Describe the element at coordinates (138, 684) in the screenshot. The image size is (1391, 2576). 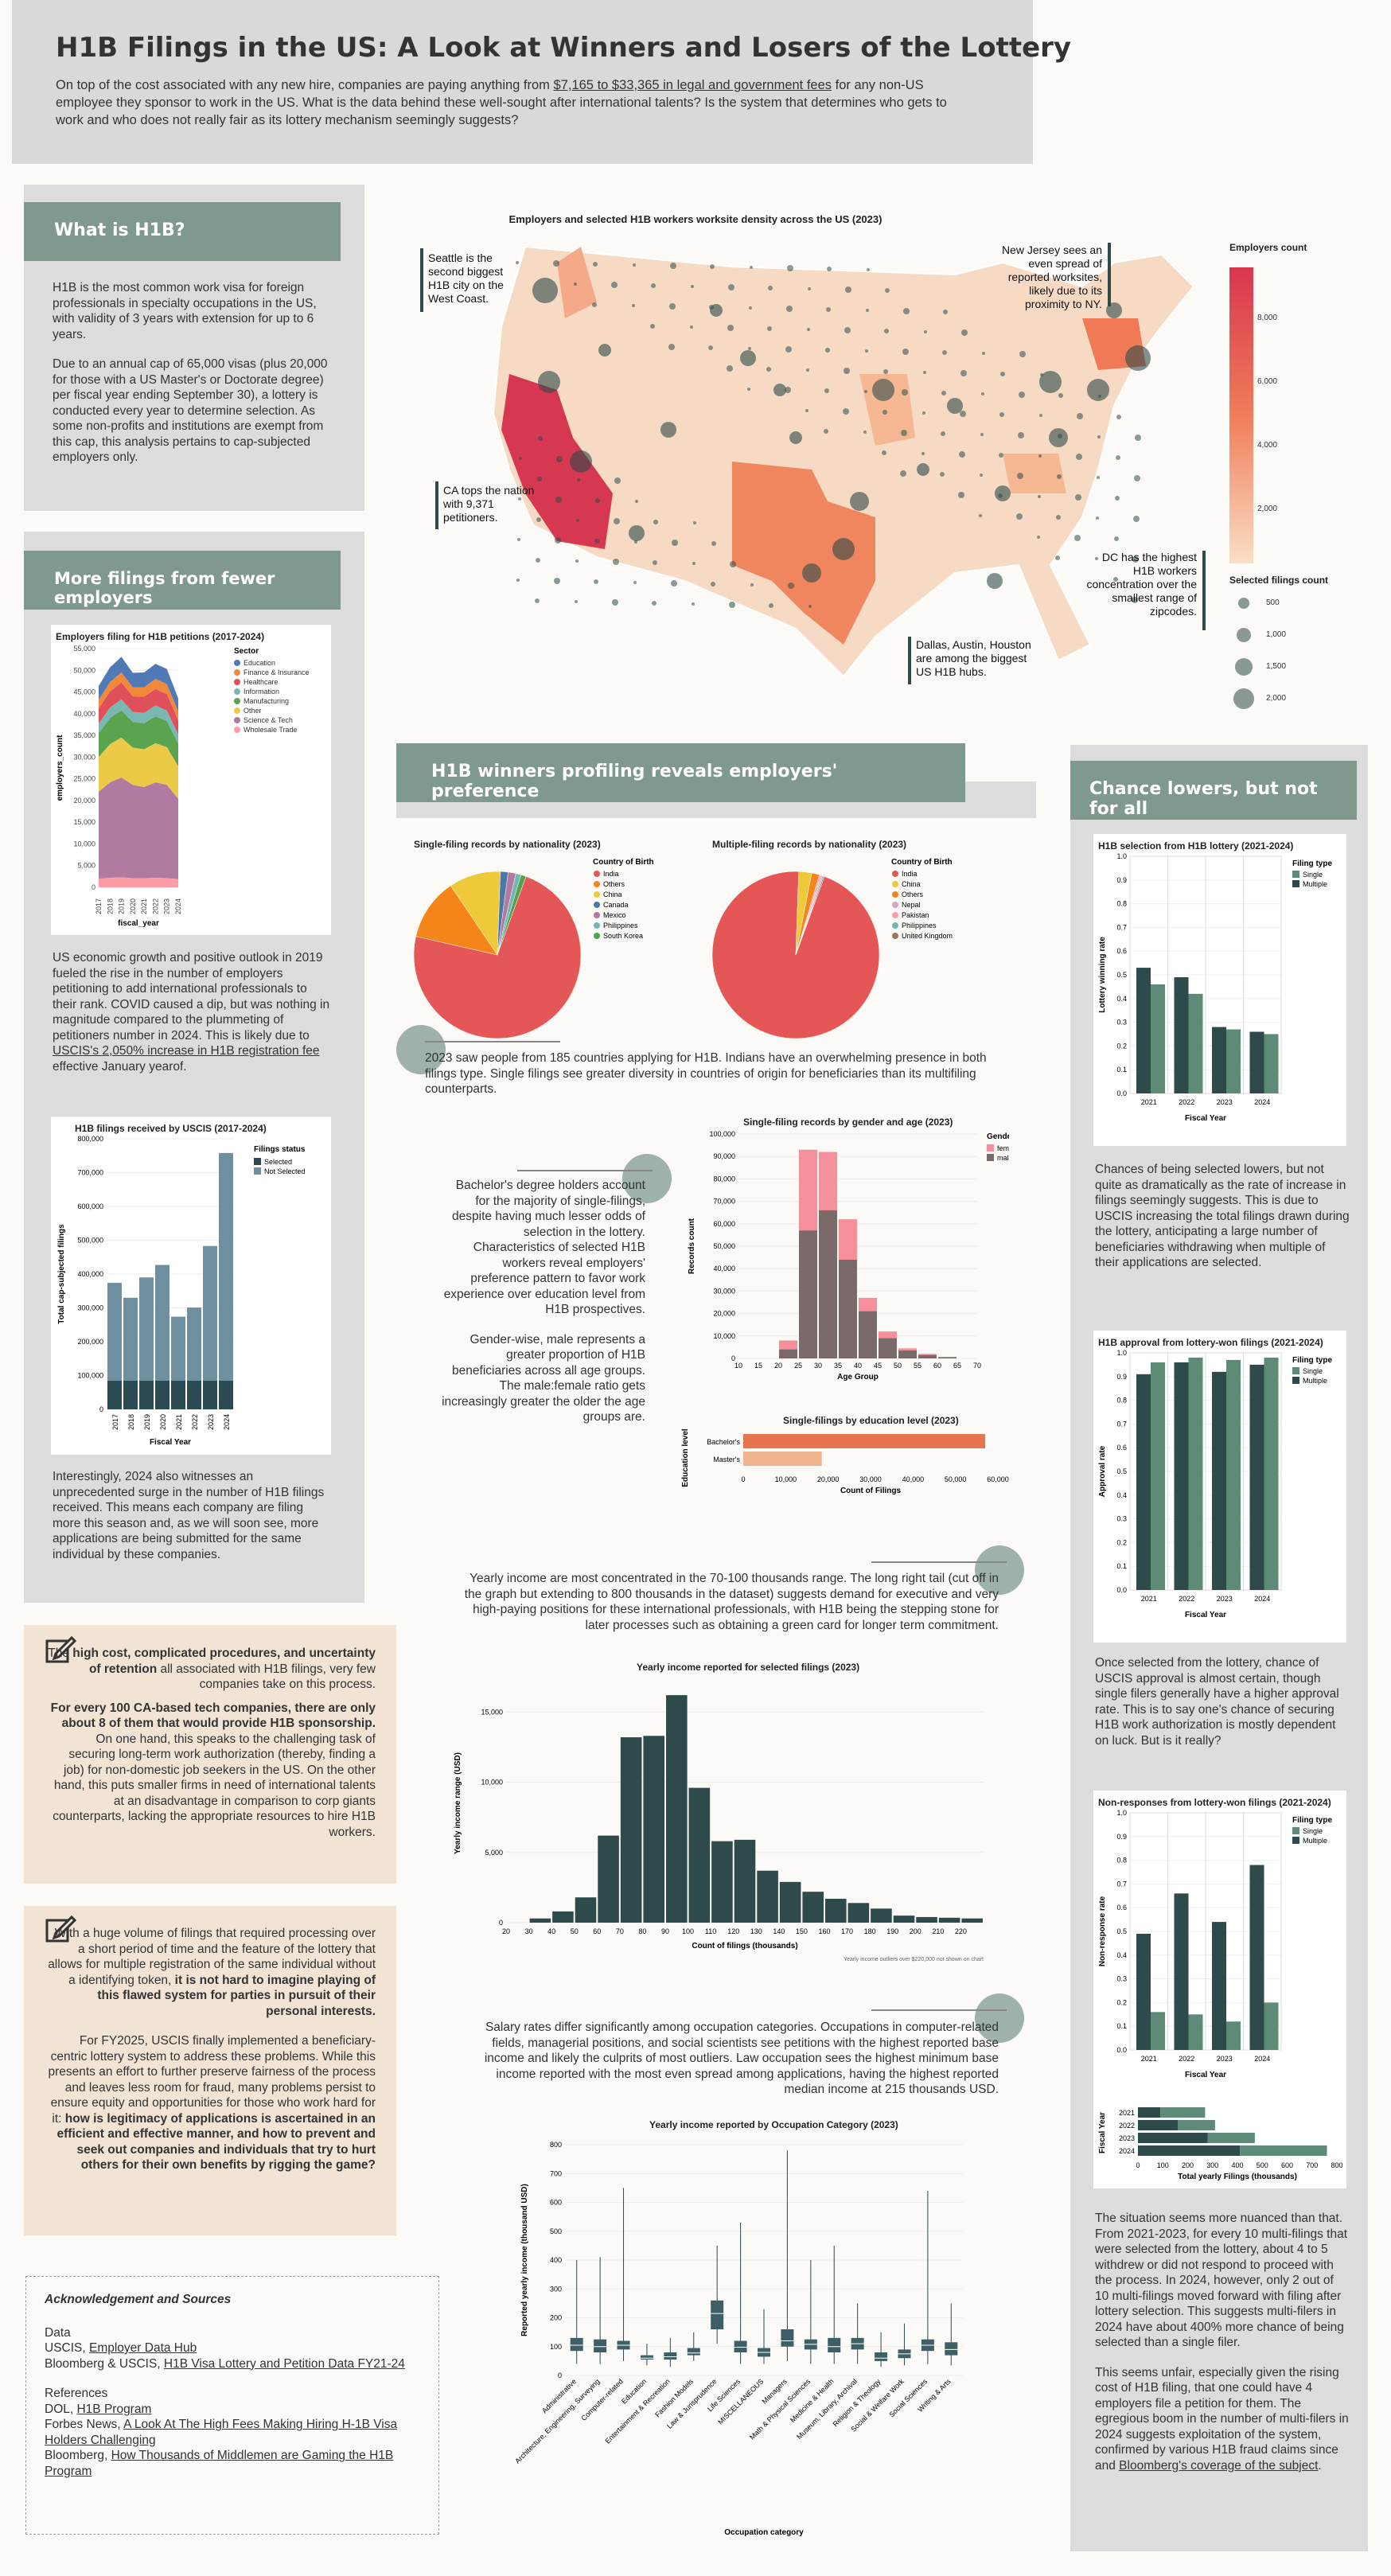
I see `area-education` at that location.